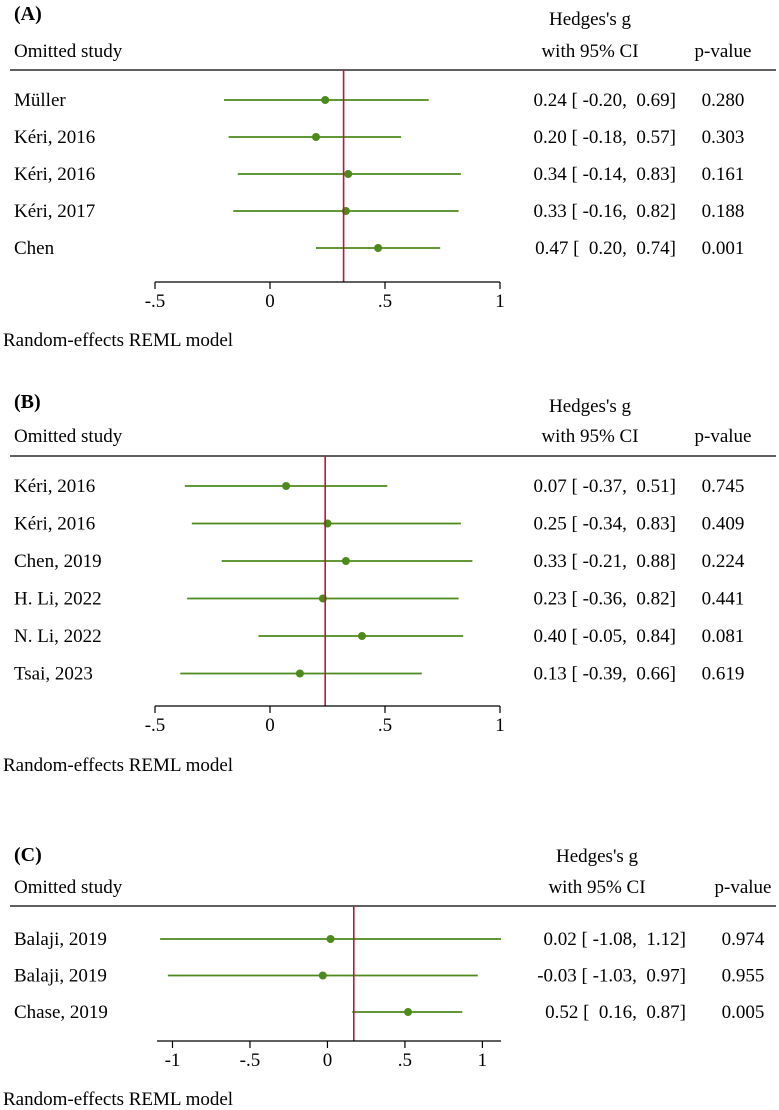 The width and height of the screenshot is (779, 1110). Describe the element at coordinates (155, 725) in the screenshot. I see `panel-b-x-tick-label-0: -.5` at that location.